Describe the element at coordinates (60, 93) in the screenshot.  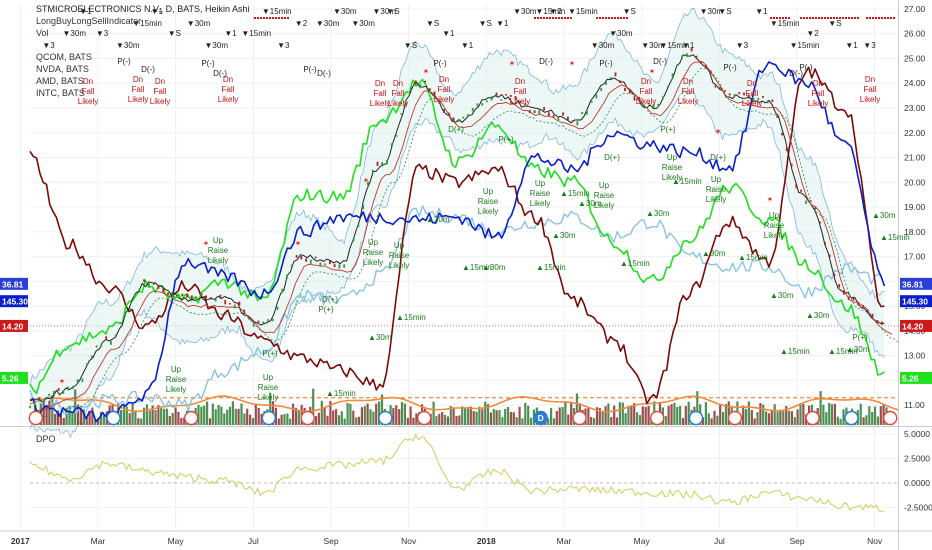
I see `indicator-legend-5: INTC, BATS` at that location.